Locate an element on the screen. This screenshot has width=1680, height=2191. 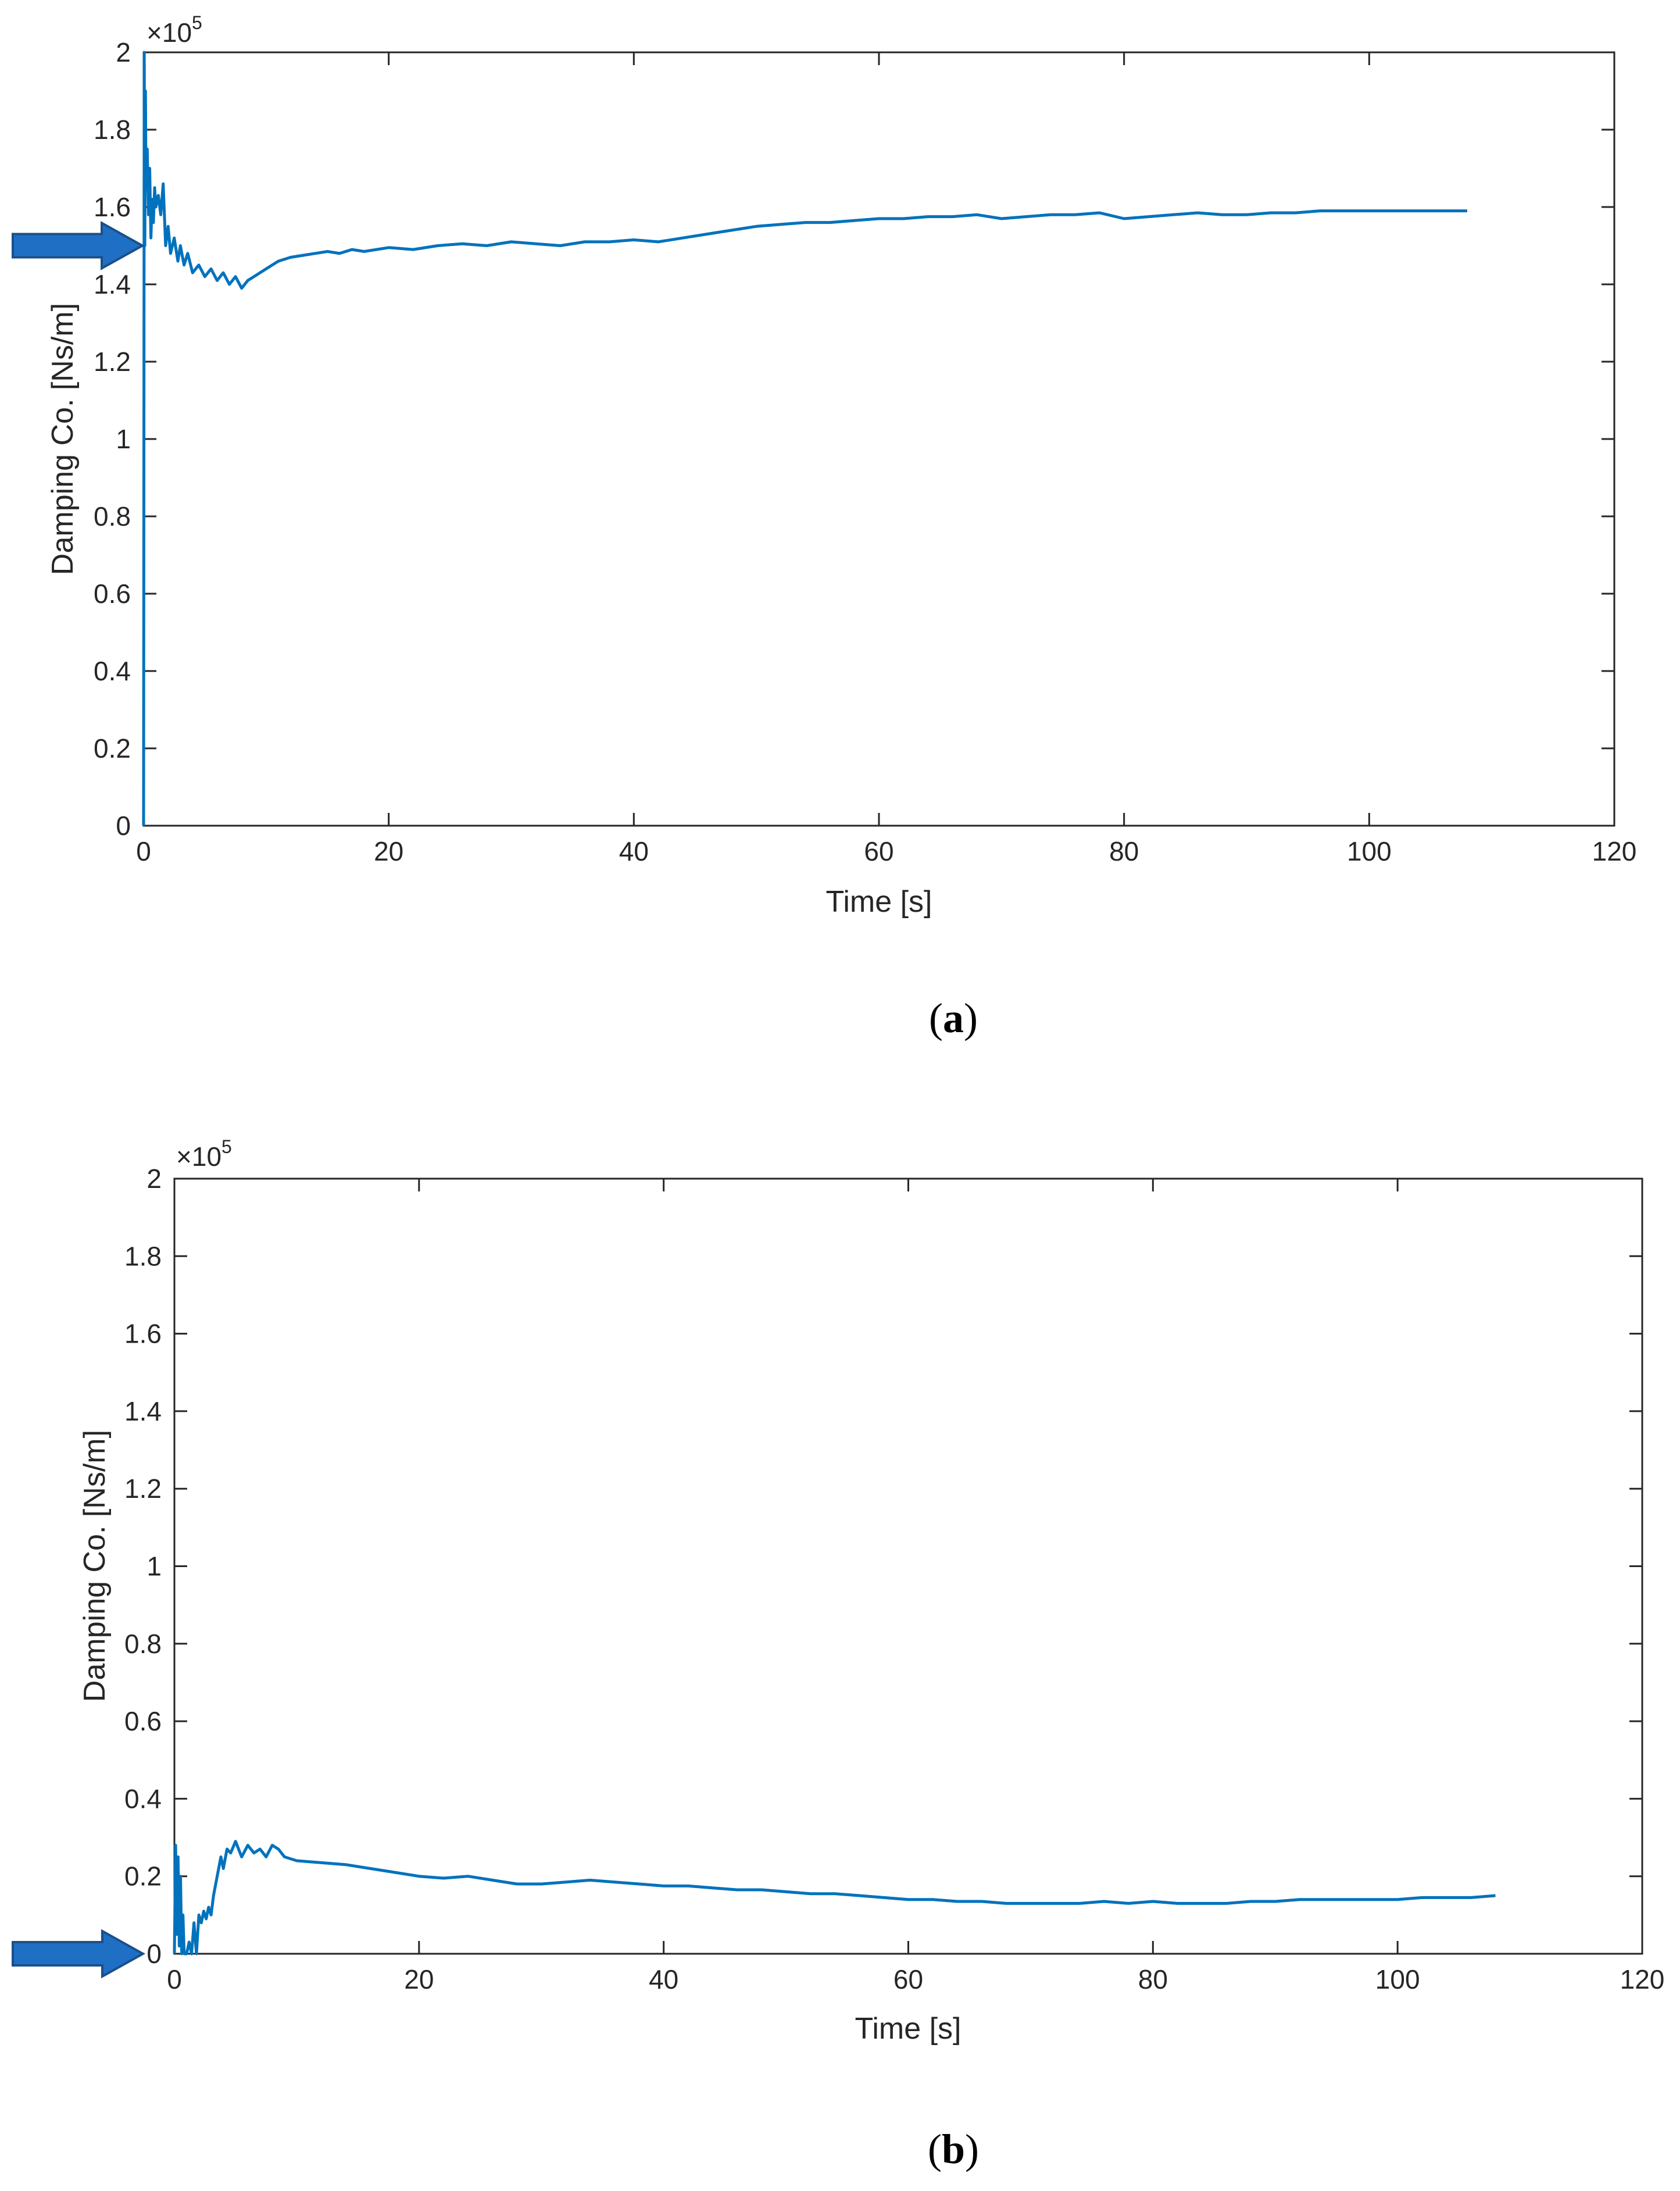
y-tick-label-a-4: 0.8 is located at coordinates (113, 516).